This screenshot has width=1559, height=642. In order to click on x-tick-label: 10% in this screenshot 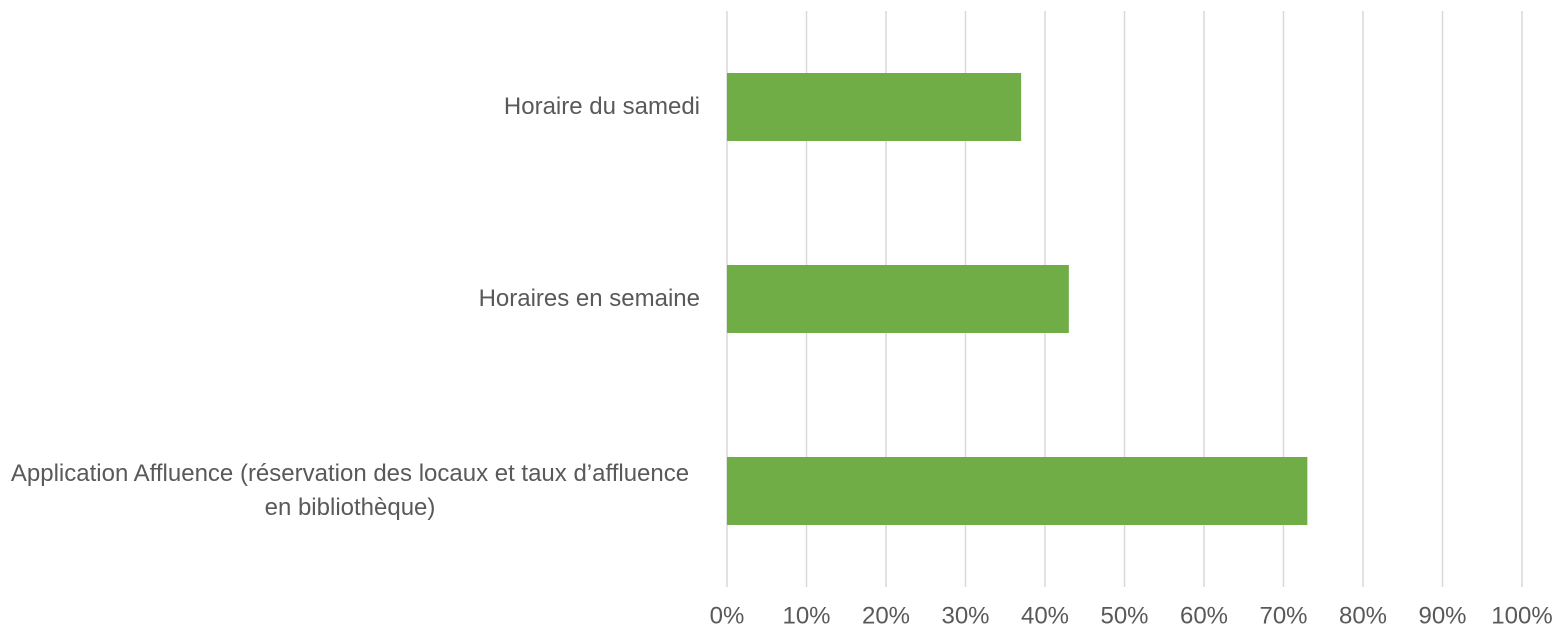, I will do `click(806, 615)`.